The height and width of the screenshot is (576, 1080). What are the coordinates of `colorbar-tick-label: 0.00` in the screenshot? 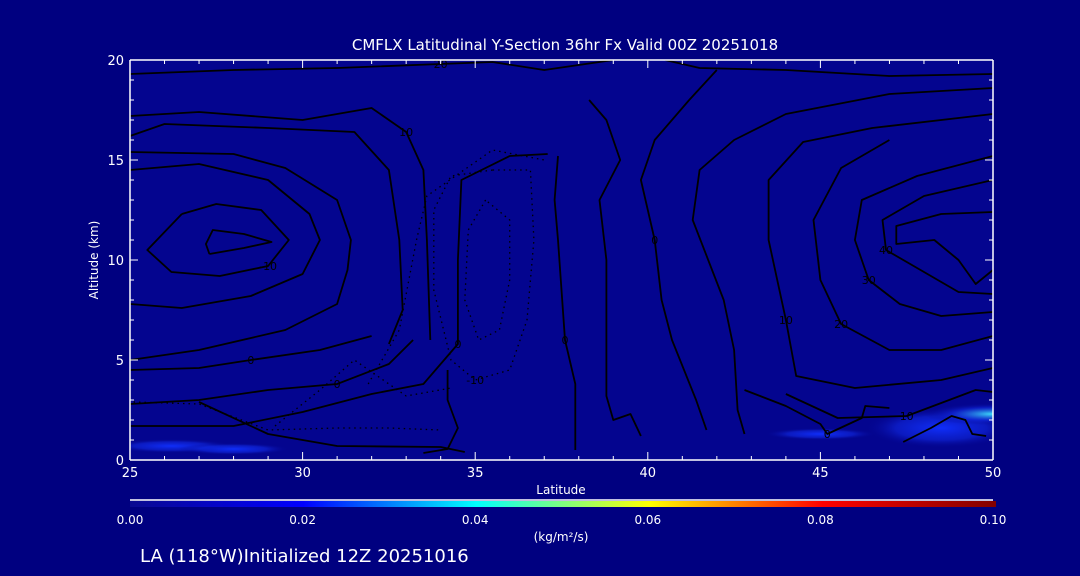 It's located at (130, 520).